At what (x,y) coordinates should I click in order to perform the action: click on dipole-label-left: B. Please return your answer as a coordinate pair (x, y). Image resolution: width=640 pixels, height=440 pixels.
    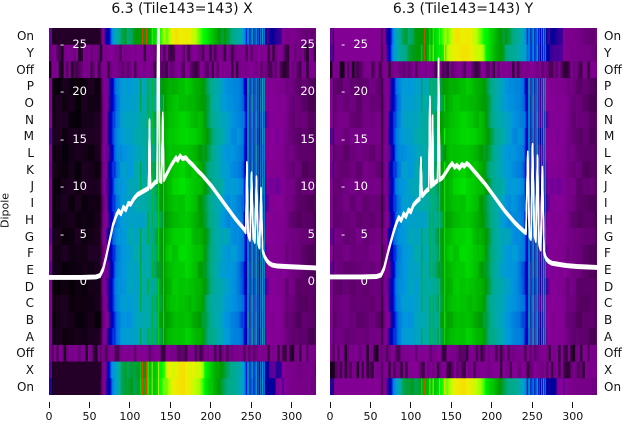
    Looking at the image, I should click on (29, 319).